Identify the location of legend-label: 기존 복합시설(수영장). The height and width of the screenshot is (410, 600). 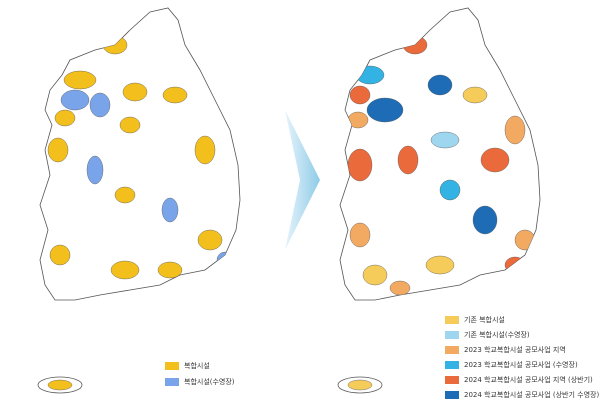
(497, 334).